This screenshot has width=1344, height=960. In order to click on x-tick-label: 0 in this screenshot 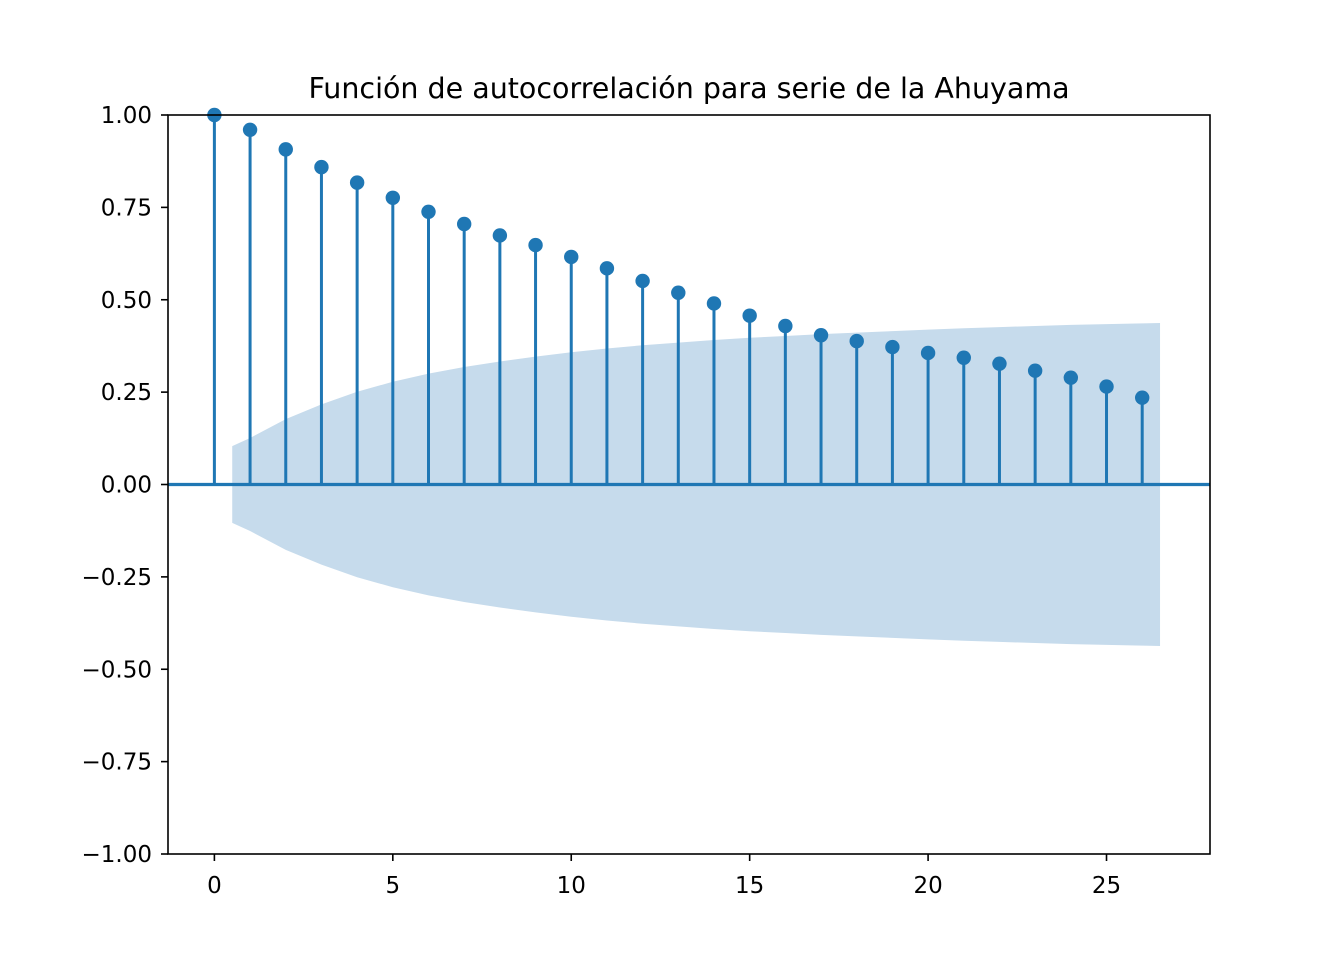, I will do `click(214, 886)`.